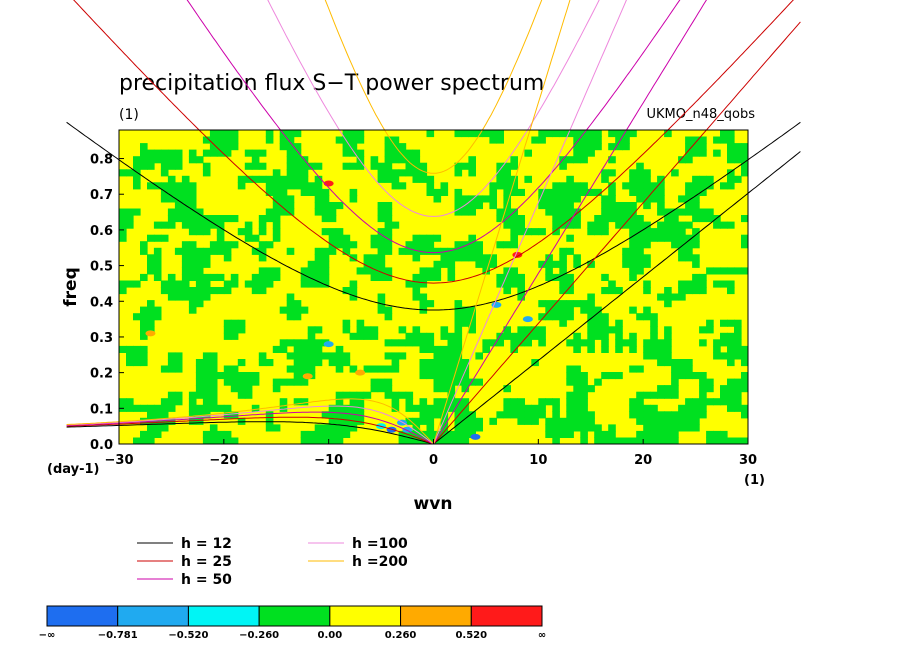 Image resolution: width=904 pixels, height=654 pixels. What do you see at coordinates (119, 460) in the screenshot?
I see `x-tick-label: −30` at bounding box center [119, 460].